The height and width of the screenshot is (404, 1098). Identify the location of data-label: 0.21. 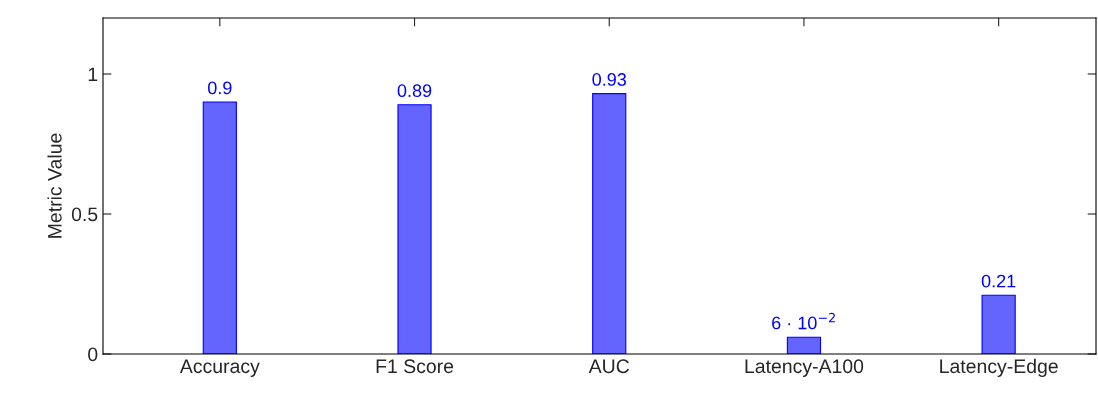
(998, 281).